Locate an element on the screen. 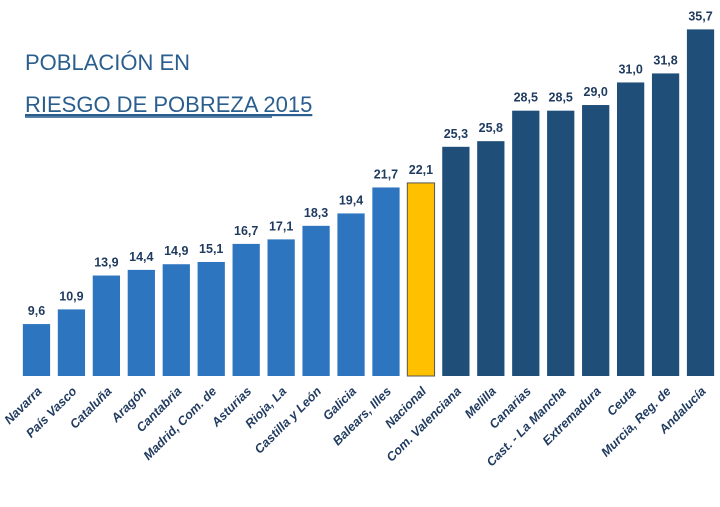  value-label: 14,9 is located at coordinates (176, 251).